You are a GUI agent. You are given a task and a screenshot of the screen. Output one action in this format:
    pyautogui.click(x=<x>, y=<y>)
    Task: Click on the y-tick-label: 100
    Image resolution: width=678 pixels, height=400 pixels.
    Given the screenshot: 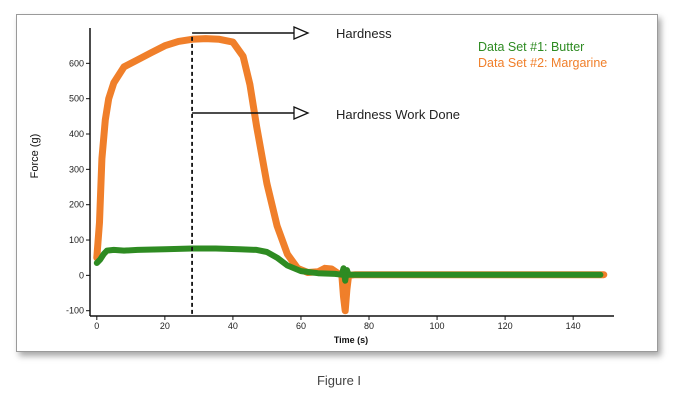 What is the action you would take?
    pyautogui.click(x=76, y=240)
    